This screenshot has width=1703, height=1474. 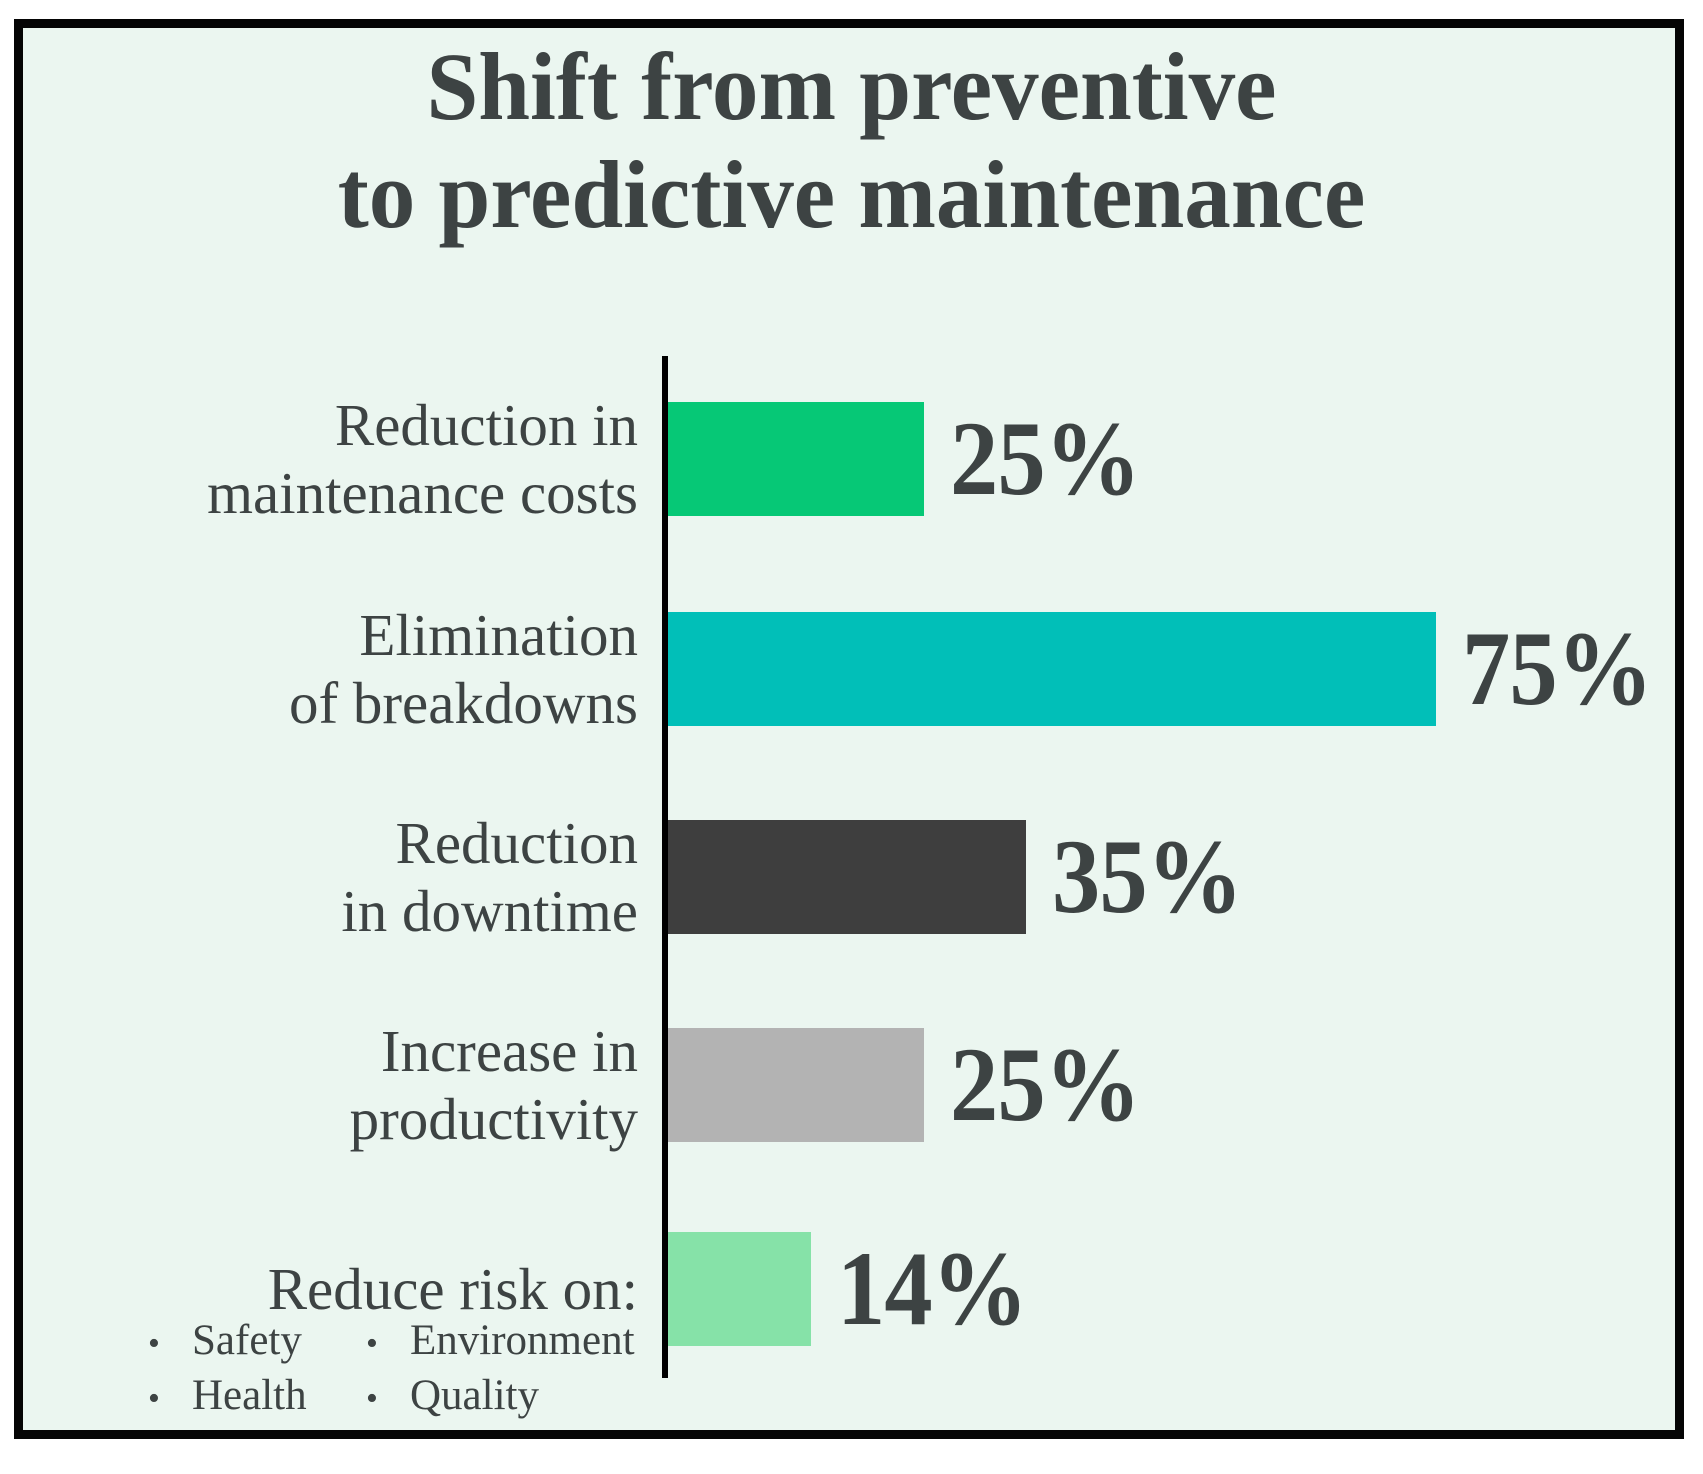 I want to click on bar-value-label: 35%, so click(x=1147, y=876).